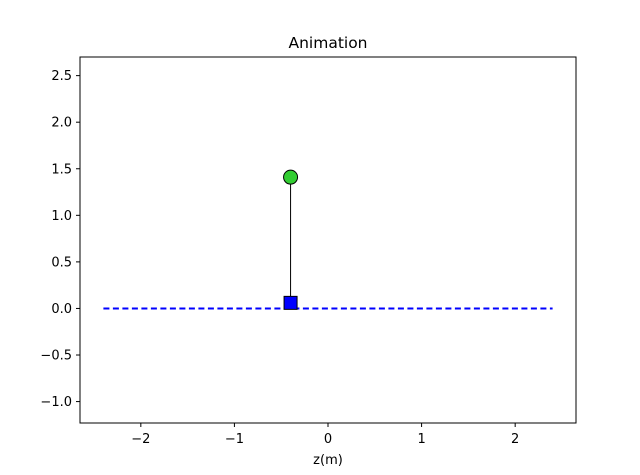 The width and height of the screenshot is (640, 475). Describe the element at coordinates (61, 309) in the screenshot. I see `y-tick-label: 0.0` at that location.